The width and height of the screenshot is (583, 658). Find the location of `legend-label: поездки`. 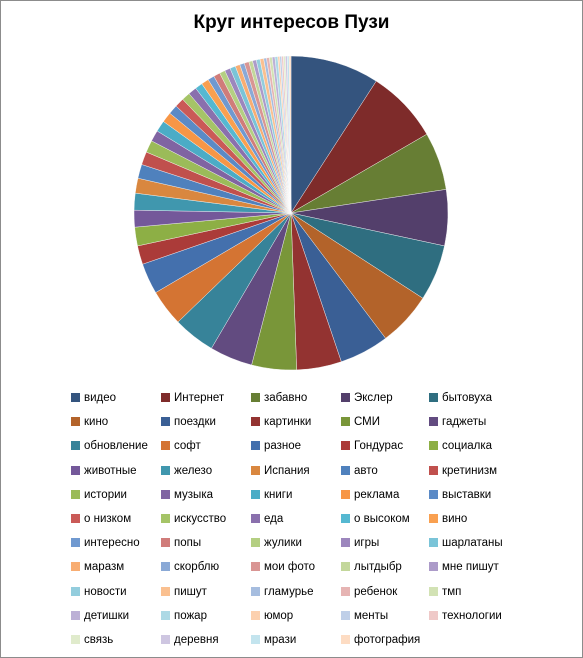

legend-label: поездки is located at coordinates (195, 422).